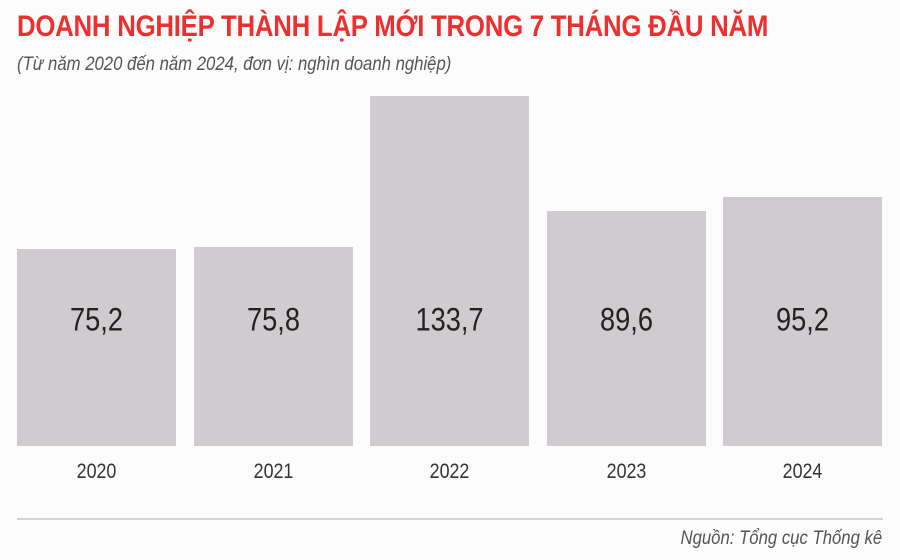 Image resolution: width=900 pixels, height=560 pixels. Describe the element at coordinates (802, 471) in the screenshot. I see `x-tick-label: 2024` at that location.